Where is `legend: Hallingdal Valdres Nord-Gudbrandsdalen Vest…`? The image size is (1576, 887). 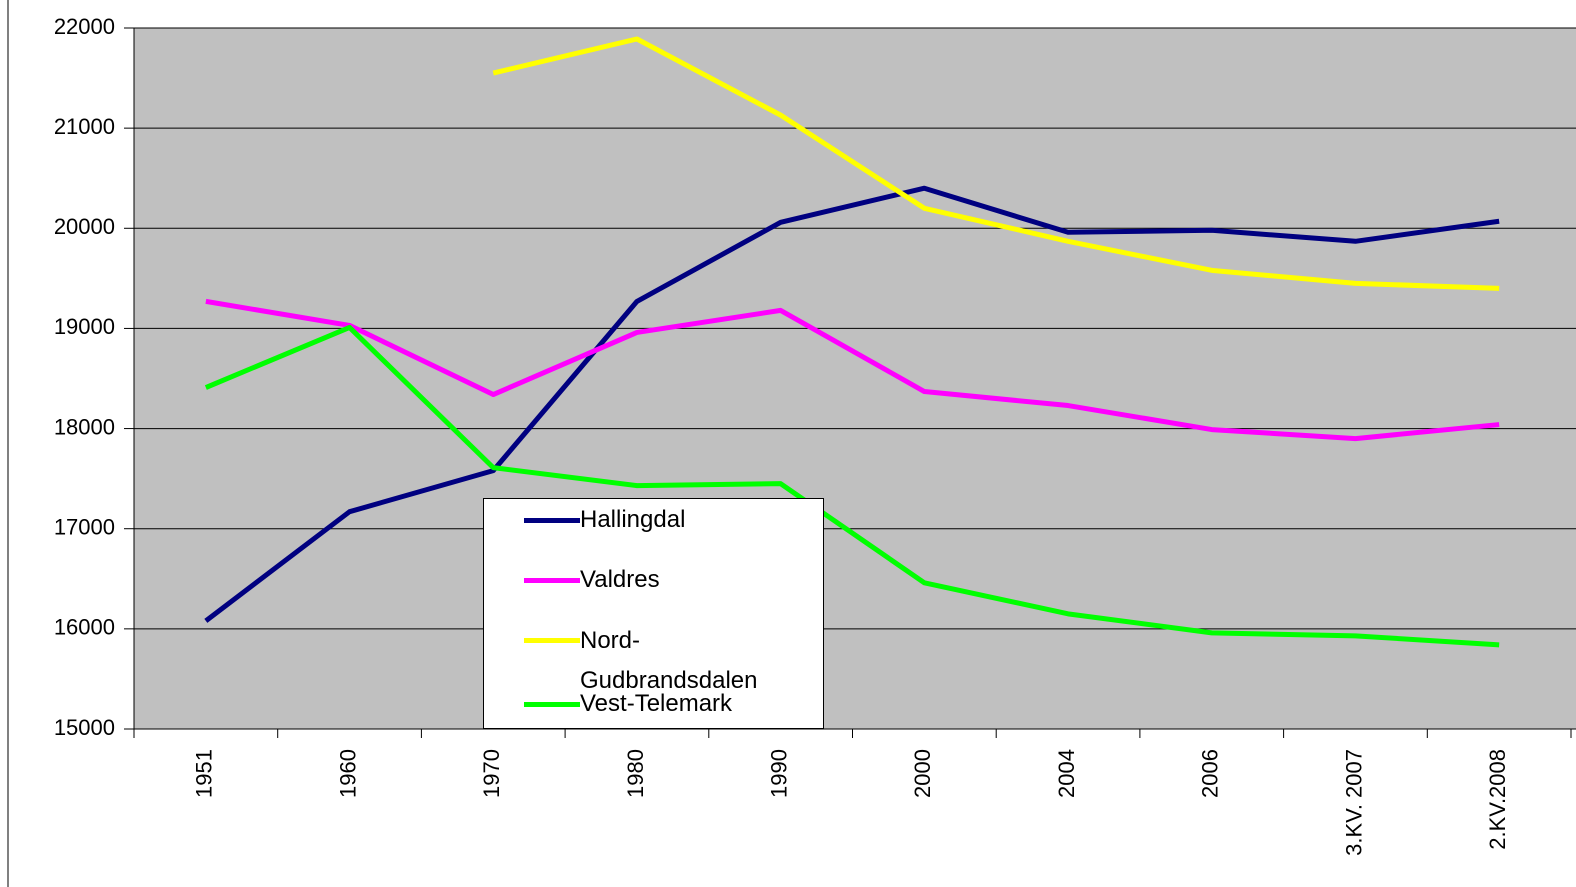 legend: Hallingdal Valdres Nord-Gudbrandsdalen Vest… is located at coordinates (653, 613).